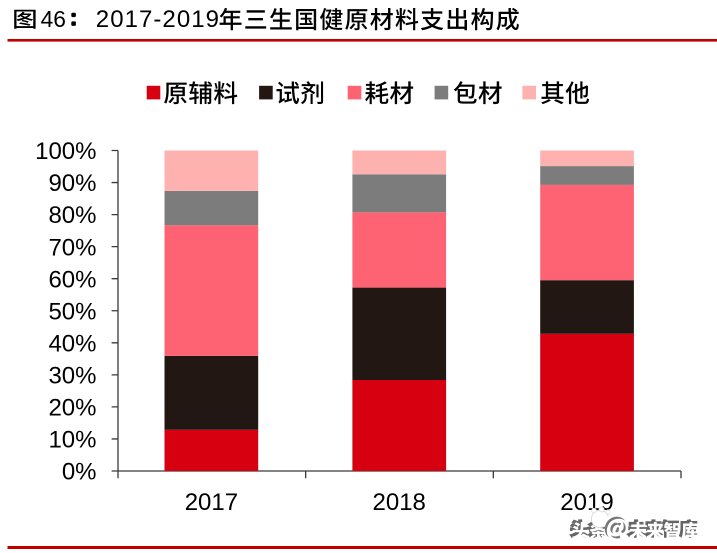  What do you see at coordinates (72, 408) in the screenshot?
I see `svg-text: 20%` at bounding box center [72, 408].